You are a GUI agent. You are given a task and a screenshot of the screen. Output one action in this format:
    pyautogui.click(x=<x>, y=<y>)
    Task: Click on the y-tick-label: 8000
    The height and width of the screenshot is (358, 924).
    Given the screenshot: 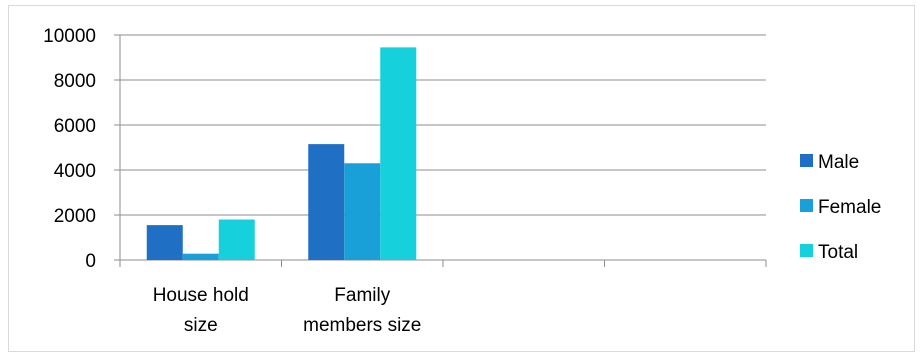 What is the action you would take?
    pyautogui.click(x=75, y=81)
    